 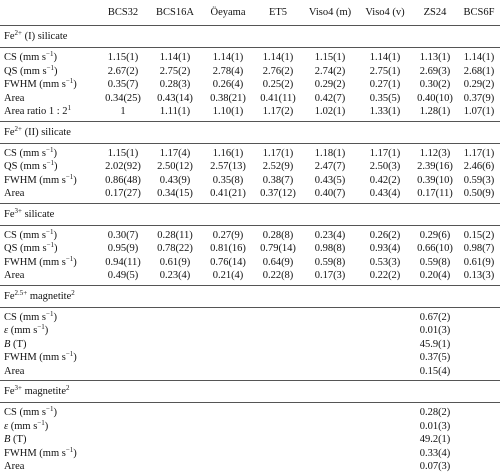 I want to click on value-cell: 0.66(10), so click(x=435, y=248).